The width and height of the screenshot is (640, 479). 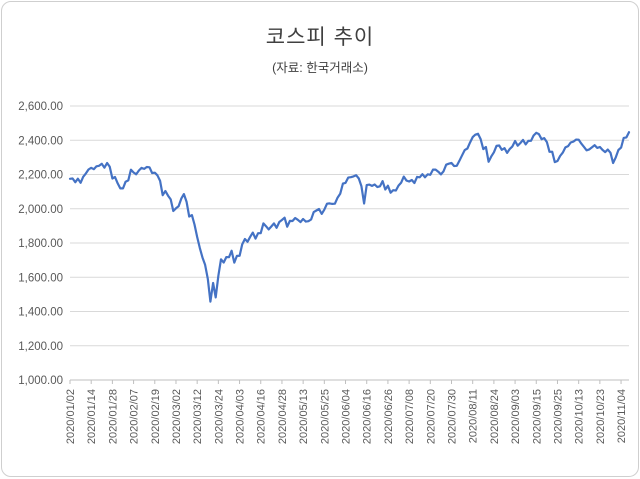 What do you see at coordinates (325, 416) in the screenshot?
I see `x-axis-tick-label: 2020/05/25` at bounding box center [325, 416].